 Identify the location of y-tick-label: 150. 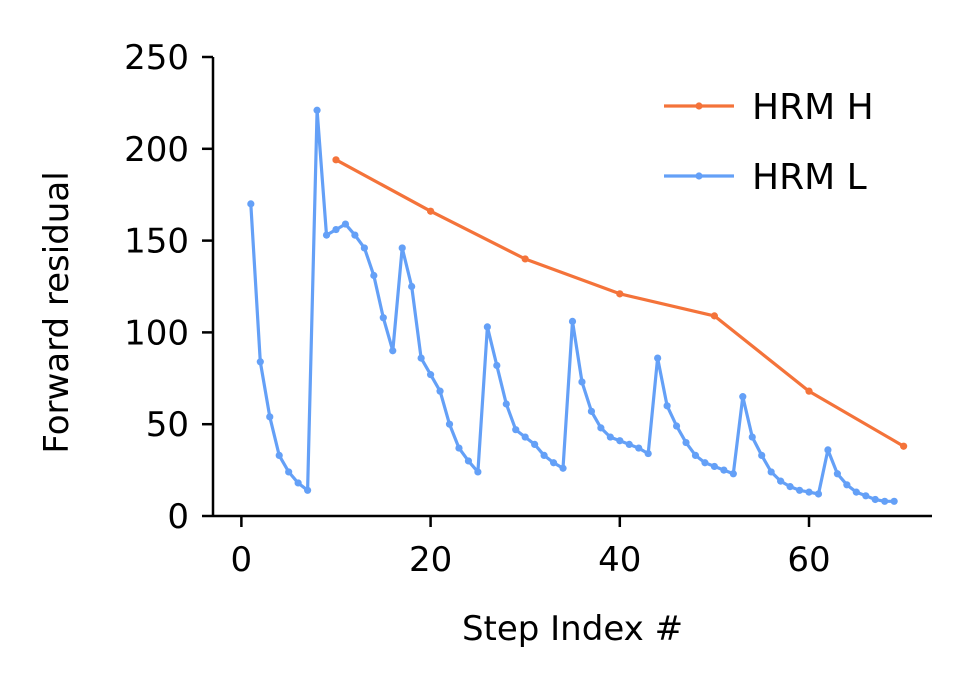
(156, 242).